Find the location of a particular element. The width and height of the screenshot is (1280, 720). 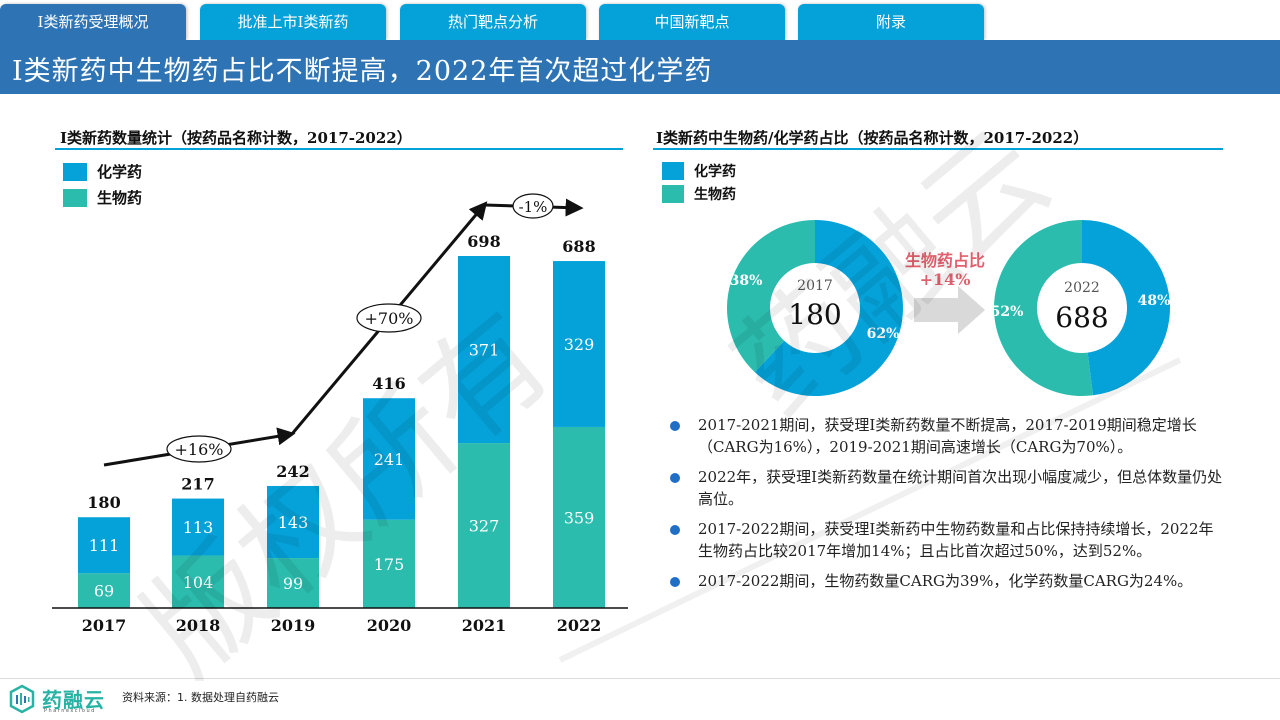

growth-annotation-16: +16% is located at coordinates (199, 449).